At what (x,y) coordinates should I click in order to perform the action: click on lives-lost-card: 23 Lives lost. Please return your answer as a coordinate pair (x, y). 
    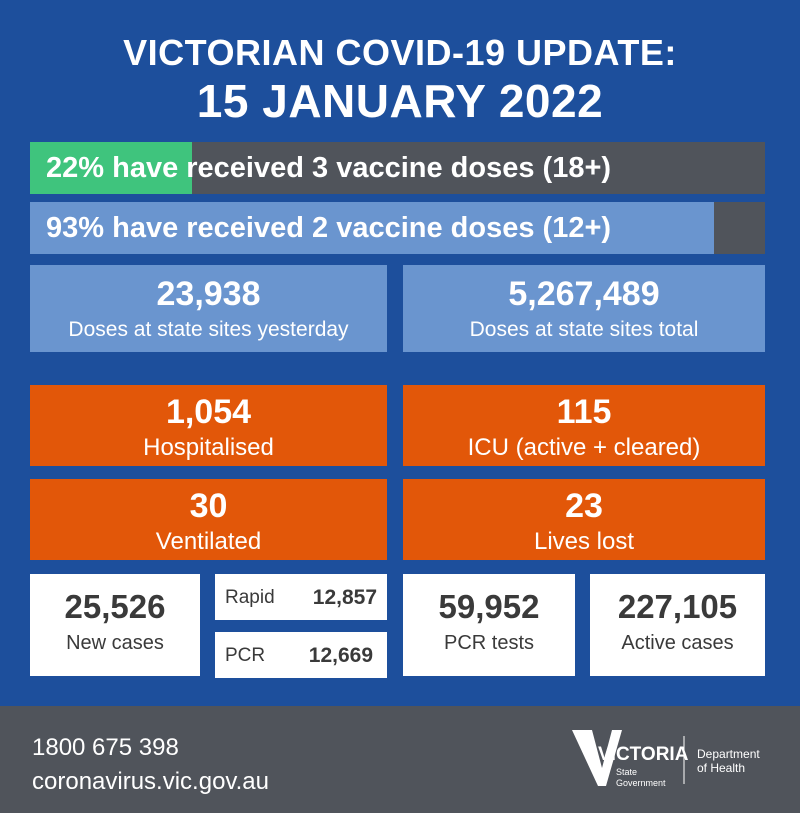
    Looking at the image, I should click on (584, 519).